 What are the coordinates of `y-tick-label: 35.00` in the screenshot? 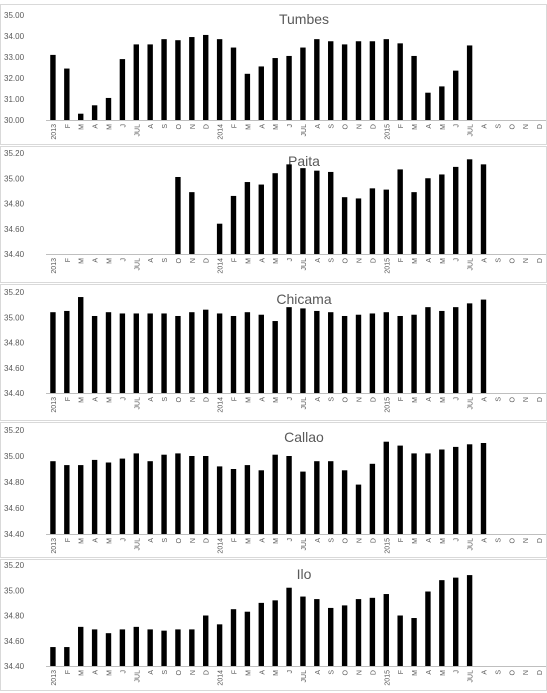 It's located at (14, 15).